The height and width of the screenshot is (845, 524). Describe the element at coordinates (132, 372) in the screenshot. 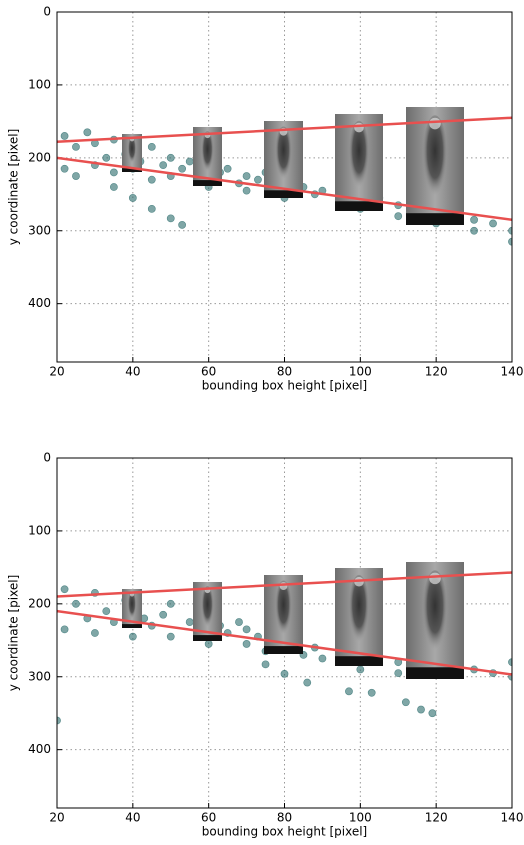

I see `x-tick-label: 40` at that location.